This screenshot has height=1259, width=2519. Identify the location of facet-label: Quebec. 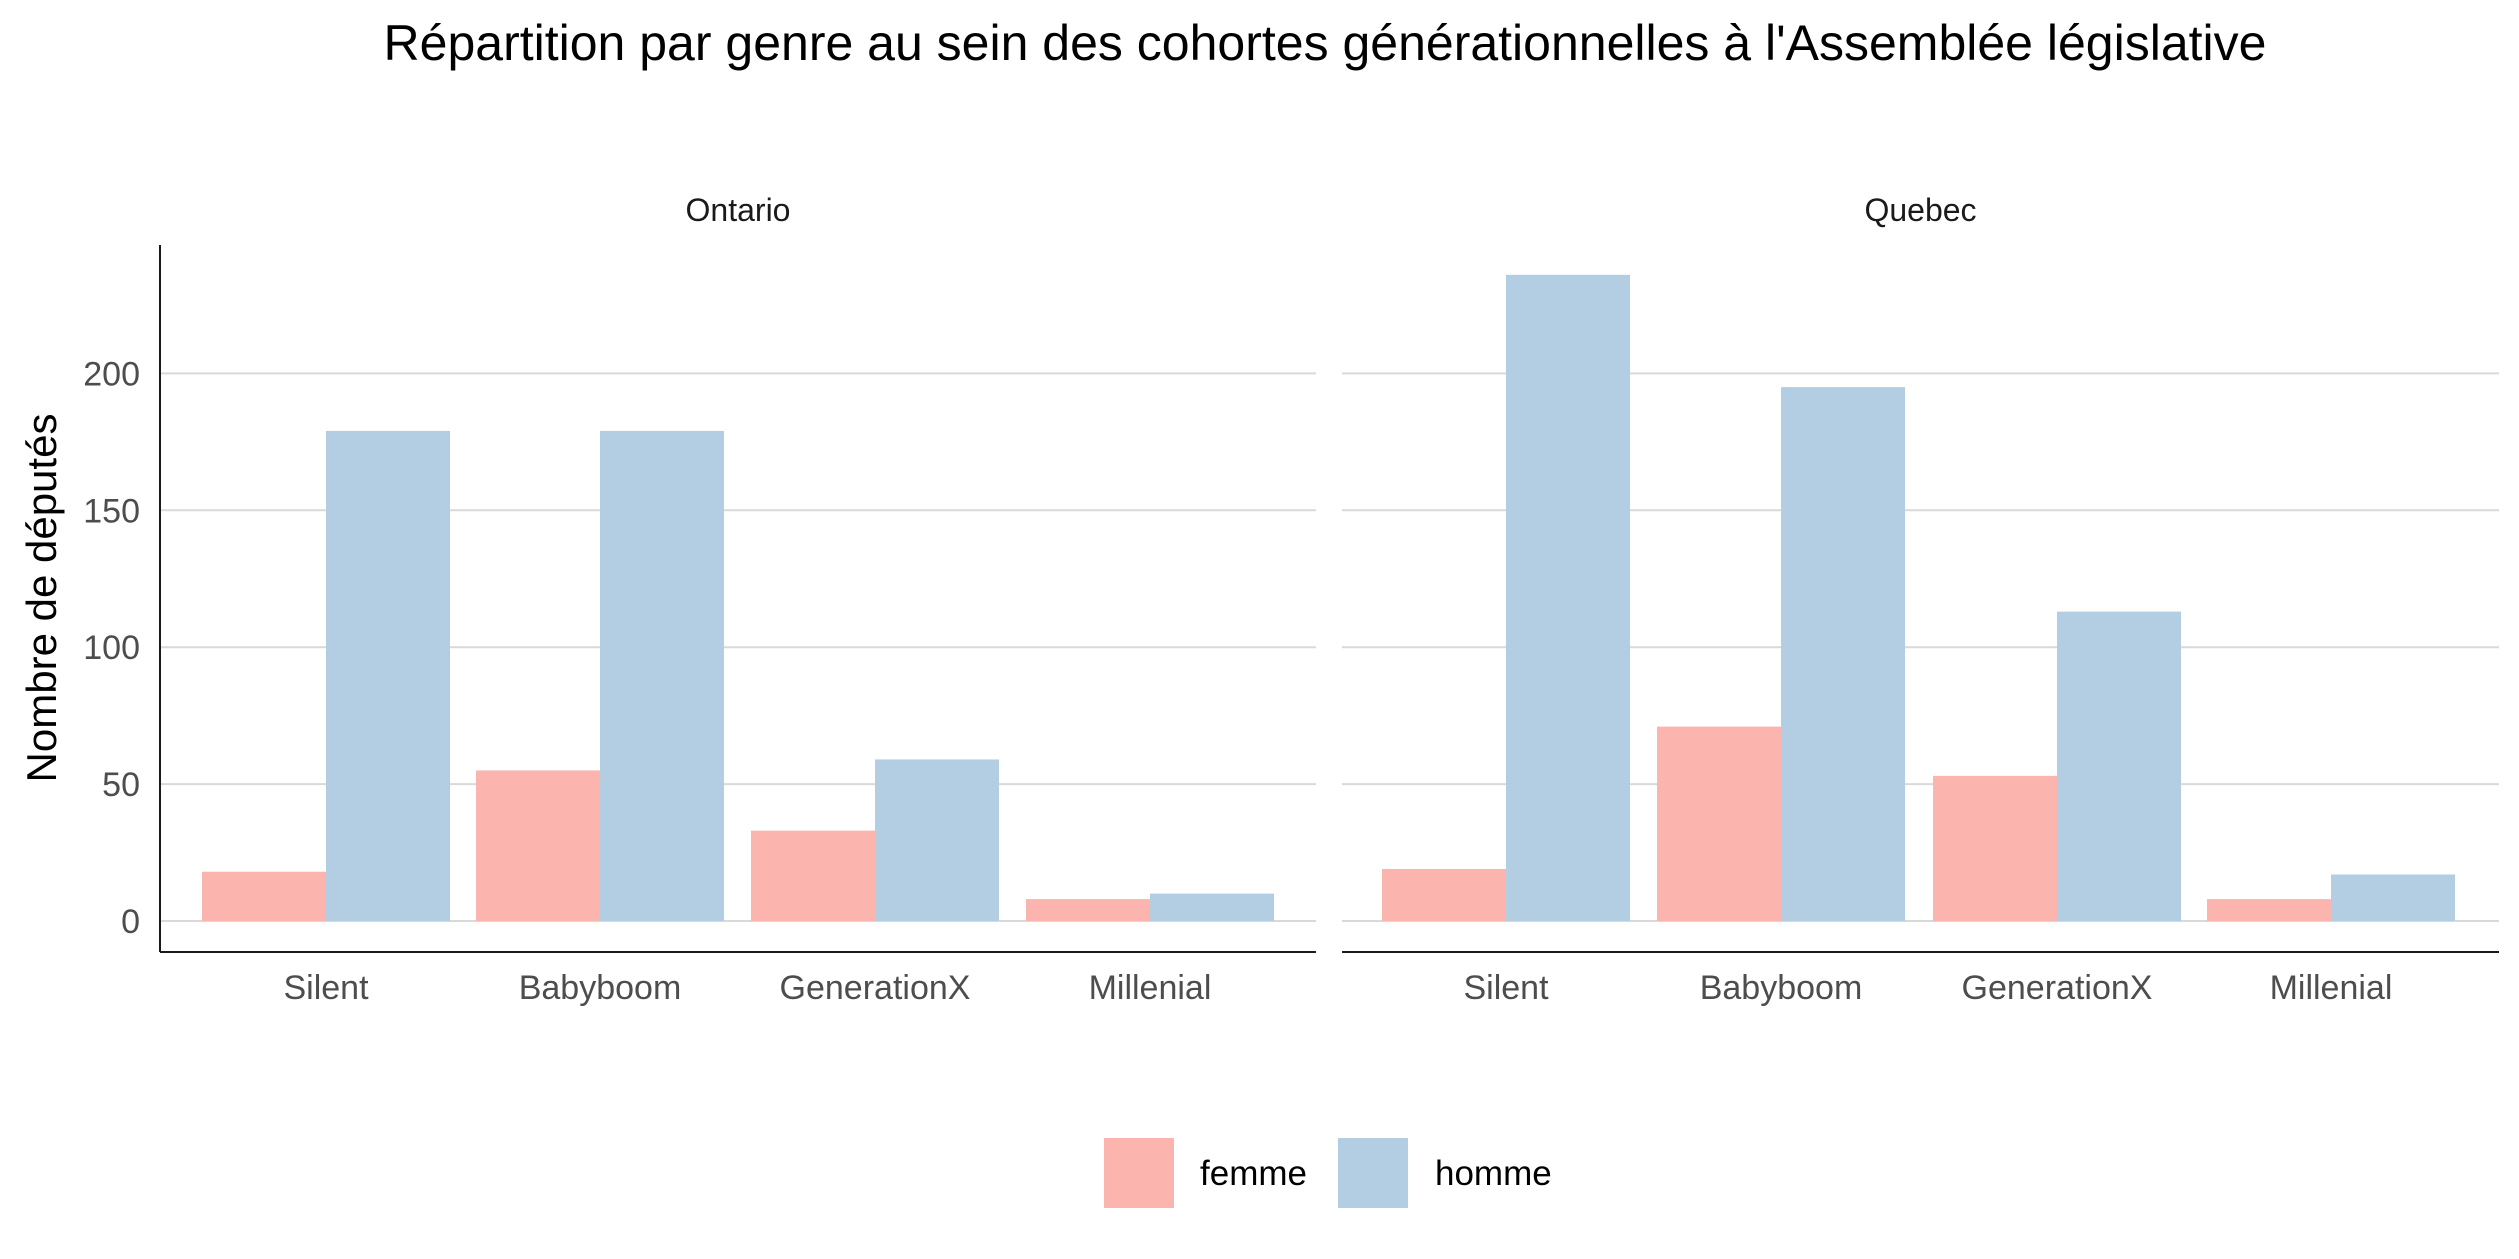
(1920, 210).